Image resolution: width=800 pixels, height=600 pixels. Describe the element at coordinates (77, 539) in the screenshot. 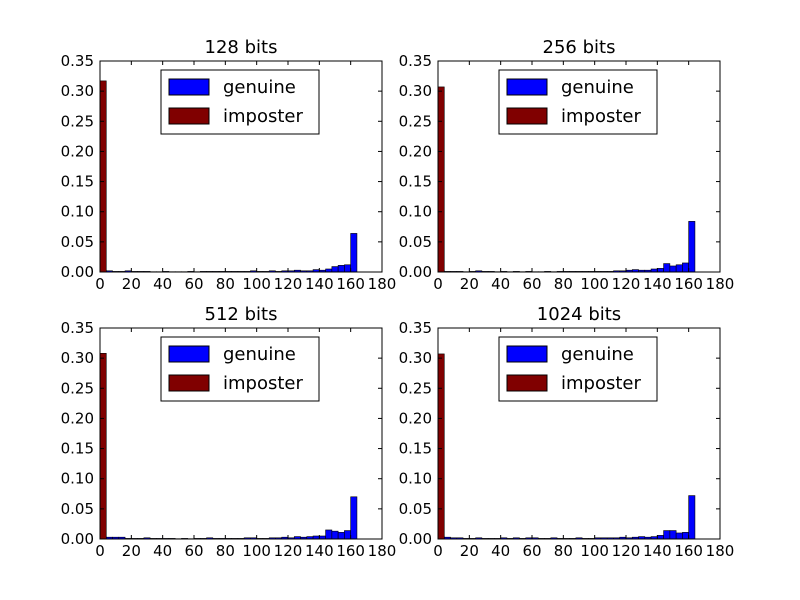

I see `y-tick-label: 0.00` at that location.